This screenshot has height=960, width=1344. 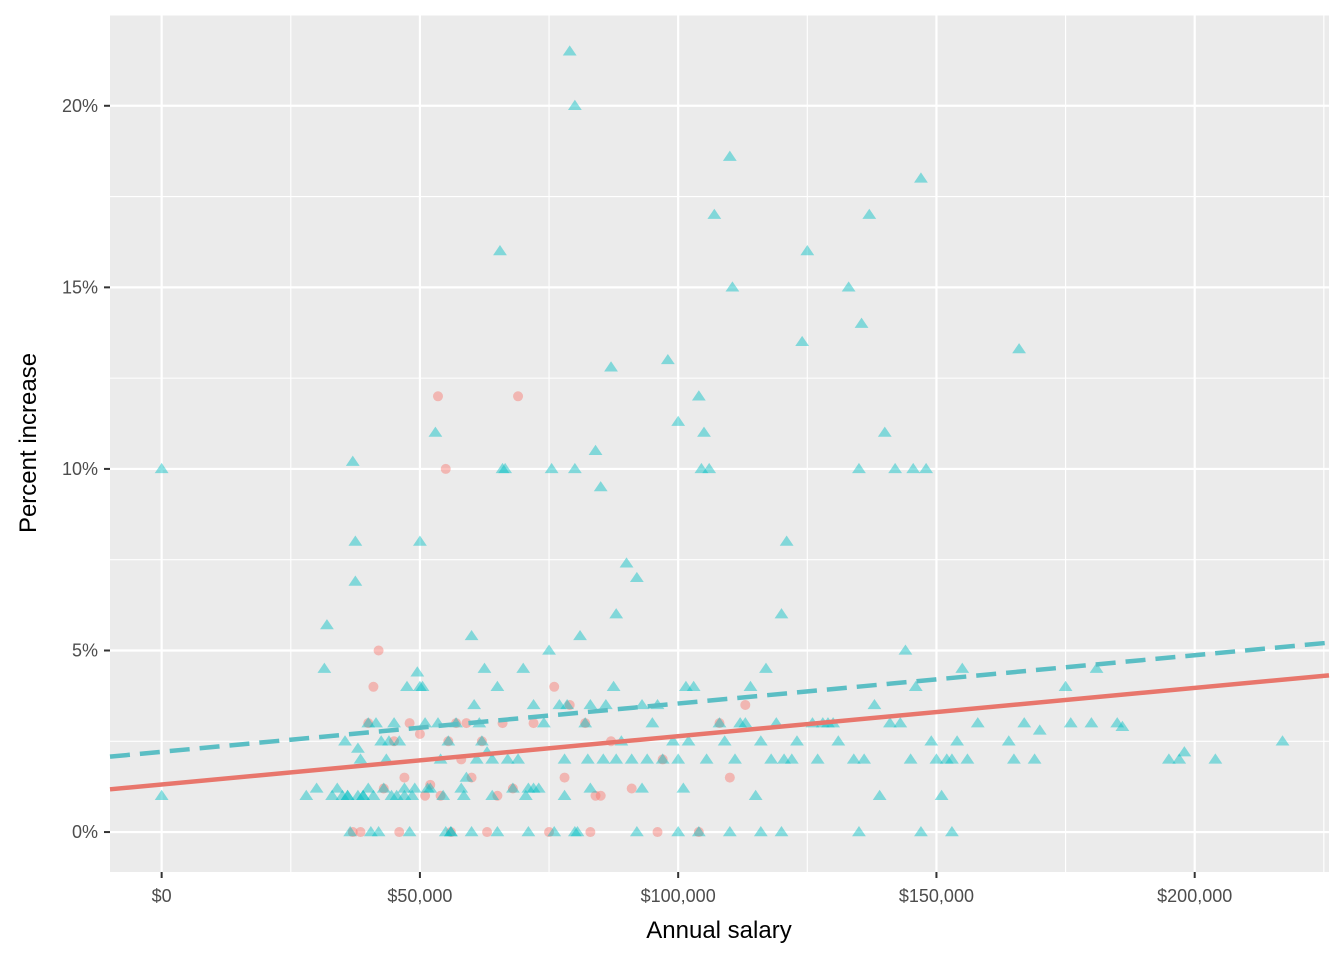 What do you see at coordinates (85, 650) in the screenshot?
I see `y-tick-label: 5%` at bounding box center [85, 650].